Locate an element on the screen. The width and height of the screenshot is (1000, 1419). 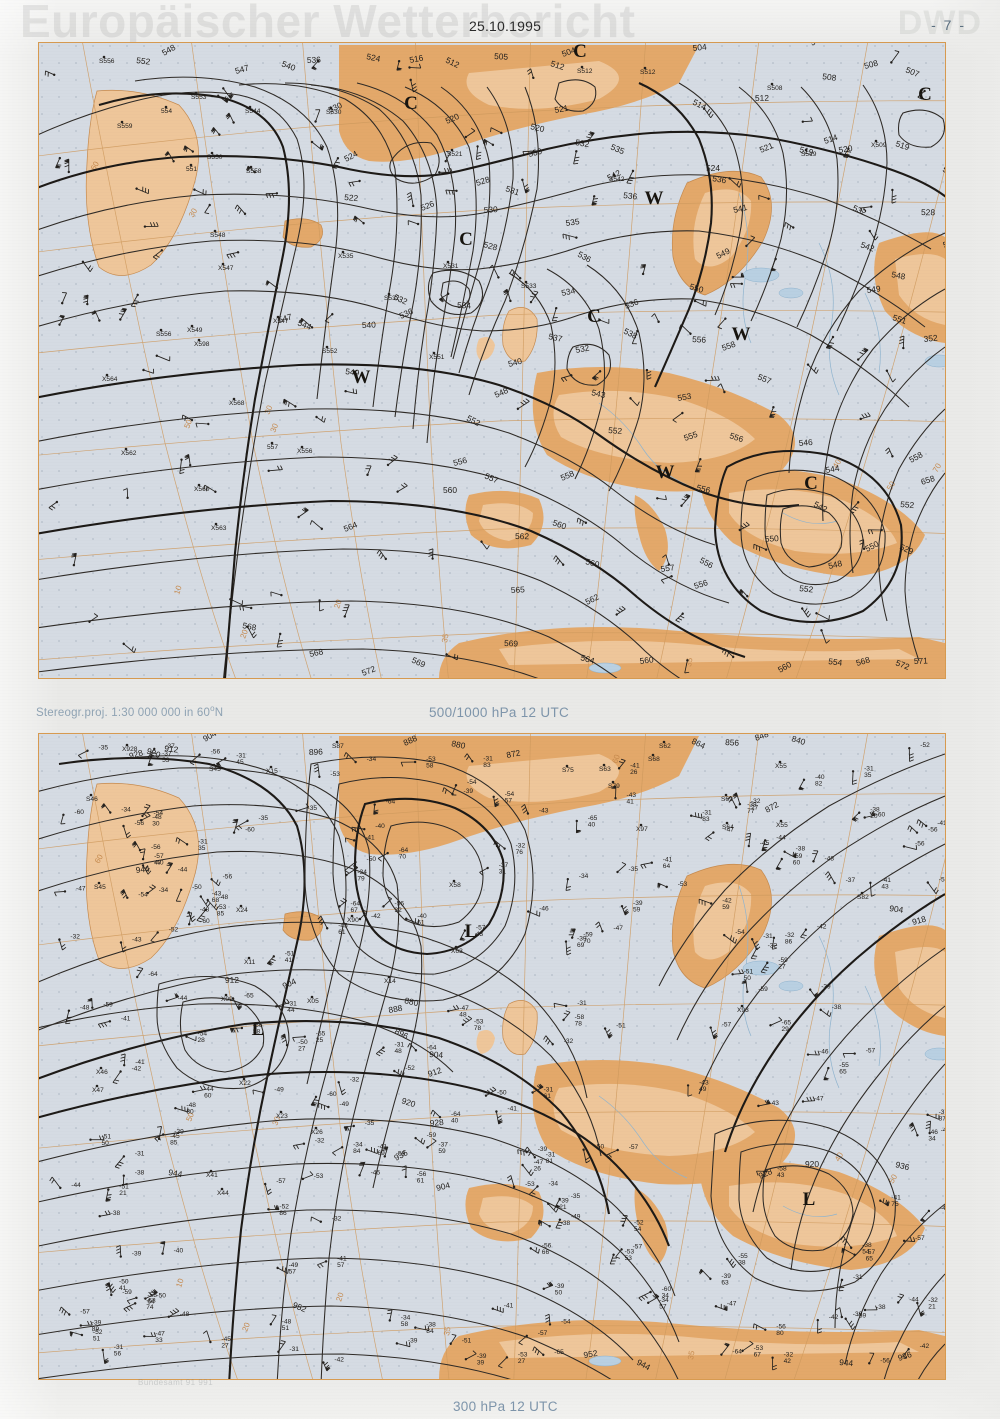
contour-label: 920 is located at coordinates (812, 1164).